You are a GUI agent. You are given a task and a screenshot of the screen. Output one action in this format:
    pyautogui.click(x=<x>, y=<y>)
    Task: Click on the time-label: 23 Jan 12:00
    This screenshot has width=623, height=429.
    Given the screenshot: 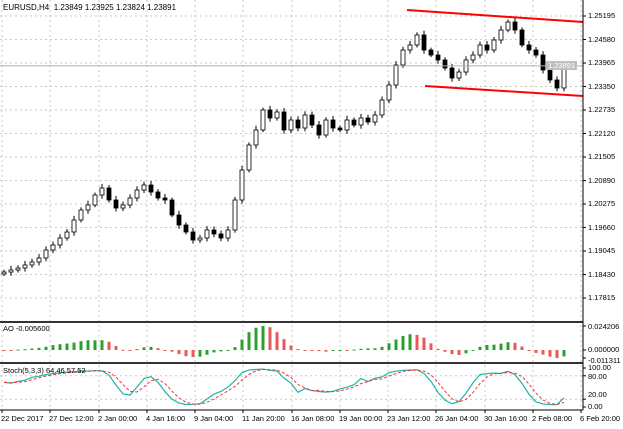 What is the action you would take?
    pyautogui.click(x=409, y=418)
    